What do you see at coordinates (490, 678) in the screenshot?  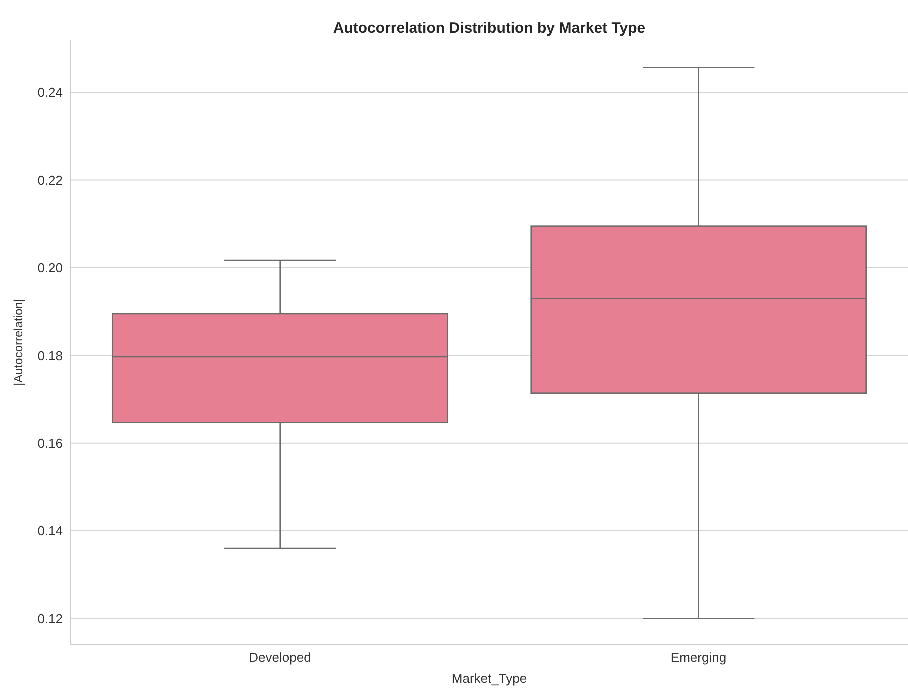 I see `x-axis-title: Market_Type` at bounding box center [490, 678].